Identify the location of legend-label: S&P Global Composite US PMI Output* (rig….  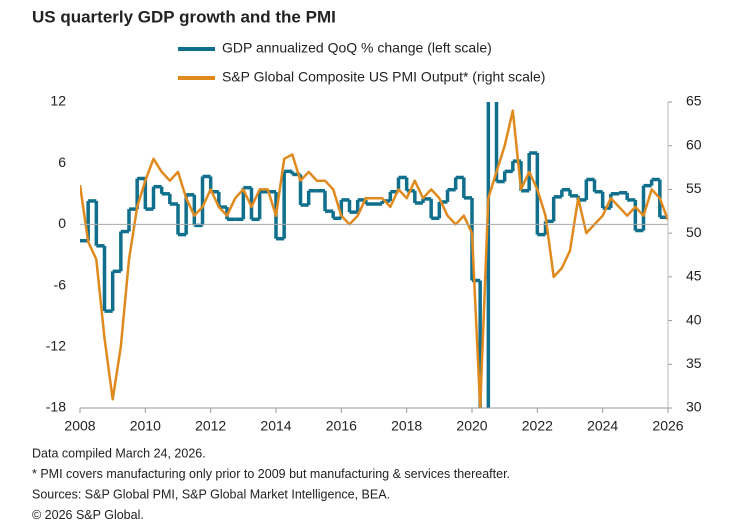
(383, 77).